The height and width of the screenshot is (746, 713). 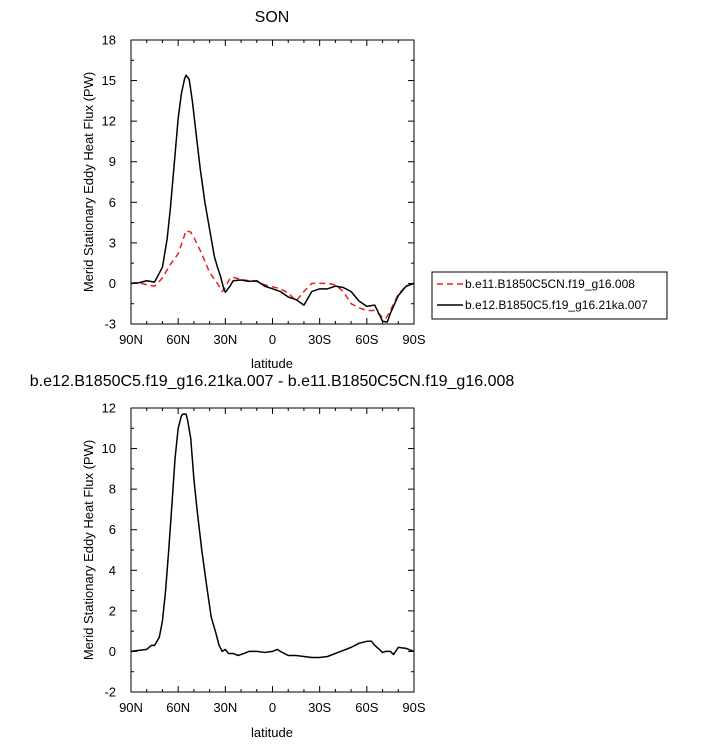 I want to click on bottom-chart-y-axis-title: Merid Stationary Eddy Heat Flux (PW), so click(x=88, y=550).